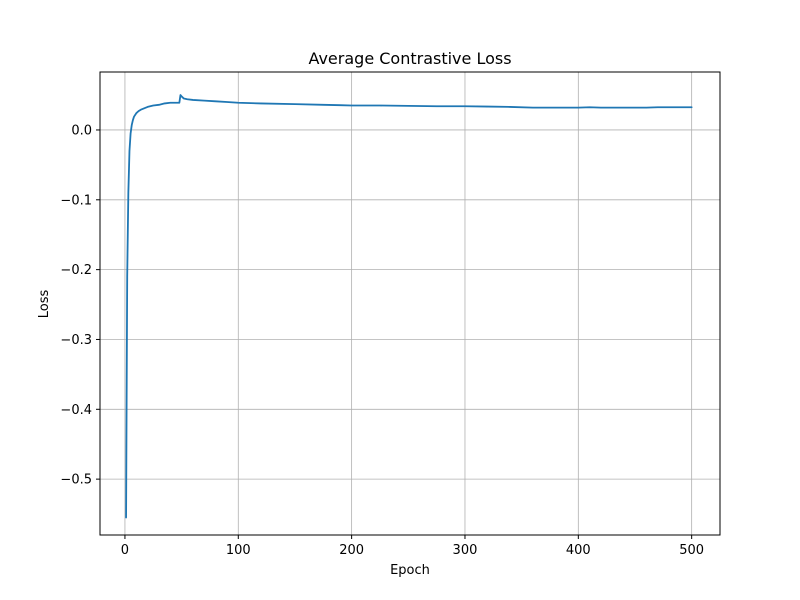 Image resolution: width=800 pixels, height=600 pixels. I want to click on y-axis-label: Loss, so click(44, 304).